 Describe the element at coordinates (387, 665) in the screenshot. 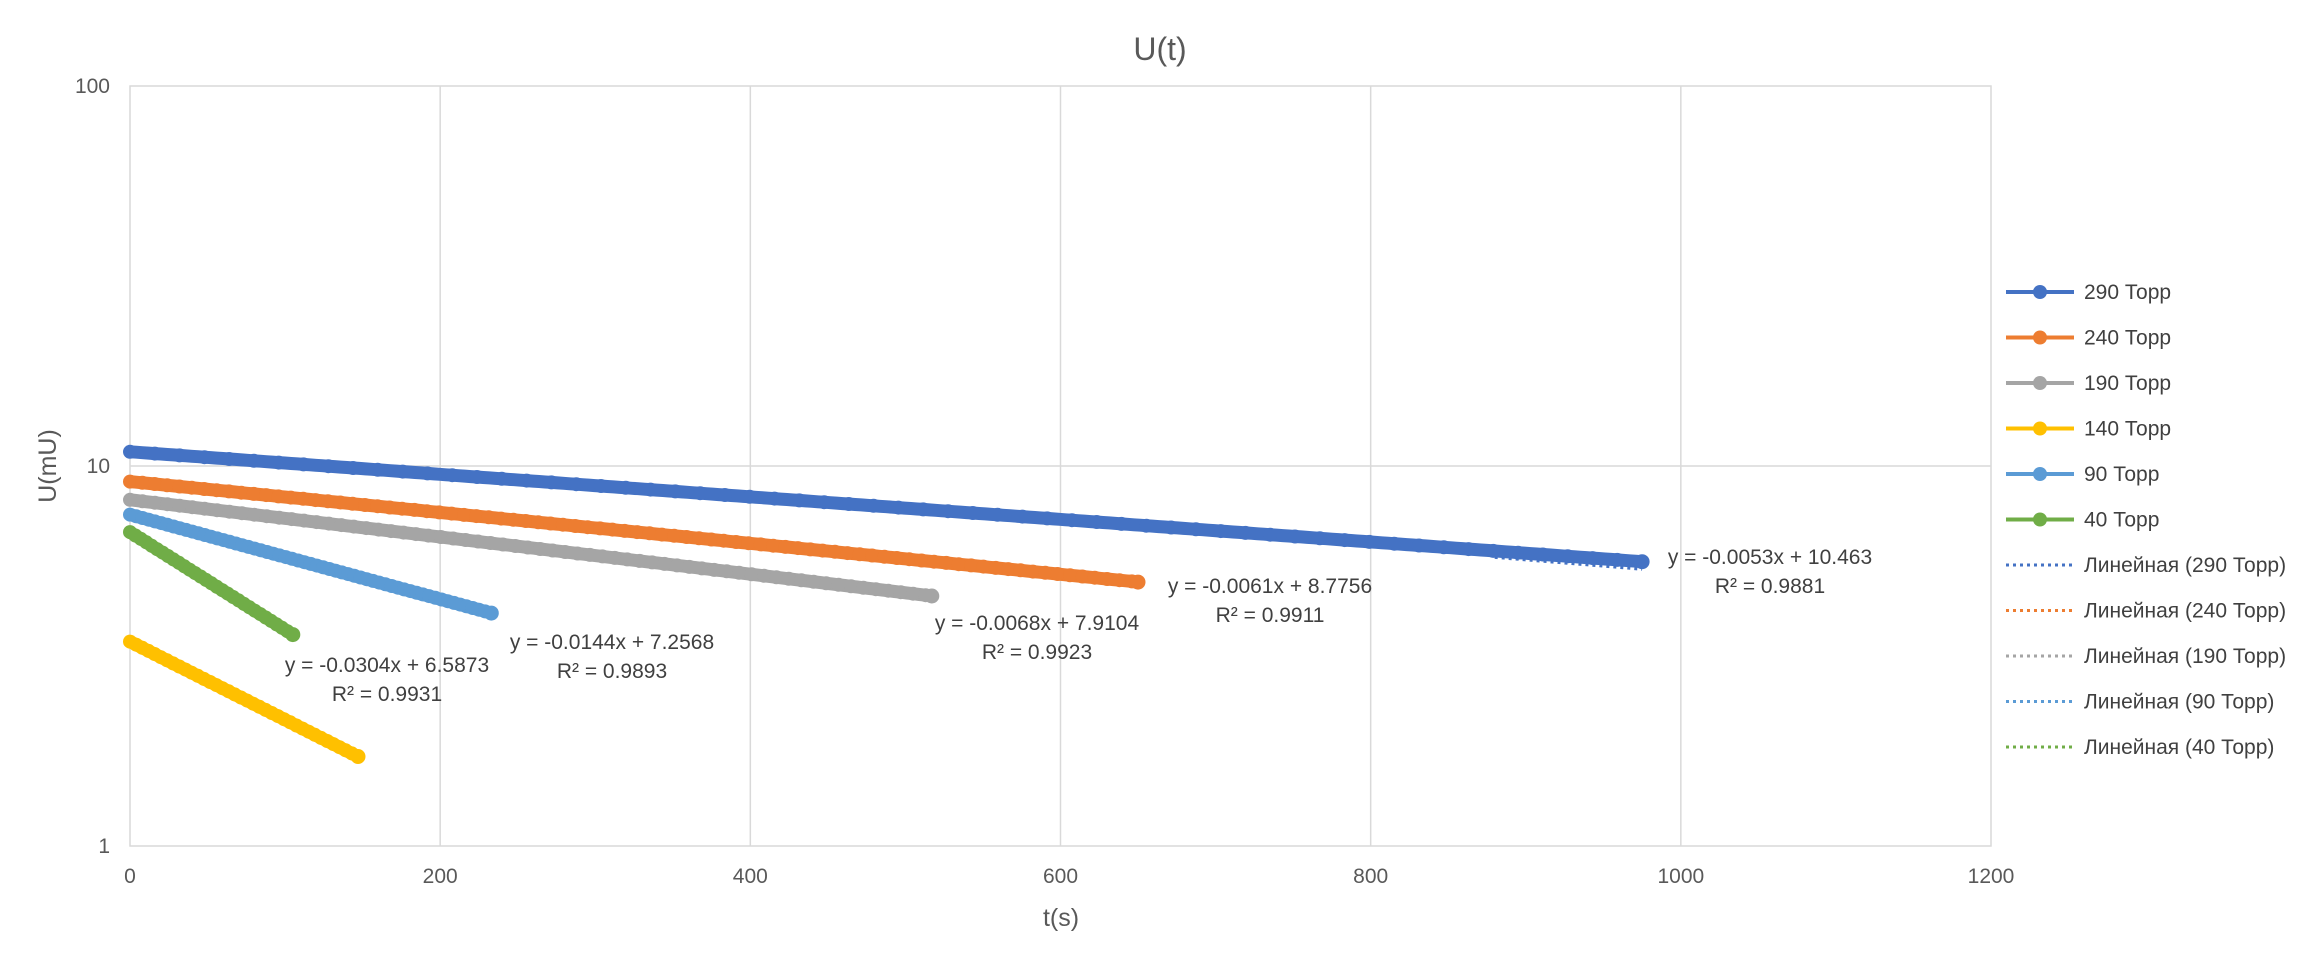

I see `trendline-equation: y = -0.0304x + 6.5873` at that location.